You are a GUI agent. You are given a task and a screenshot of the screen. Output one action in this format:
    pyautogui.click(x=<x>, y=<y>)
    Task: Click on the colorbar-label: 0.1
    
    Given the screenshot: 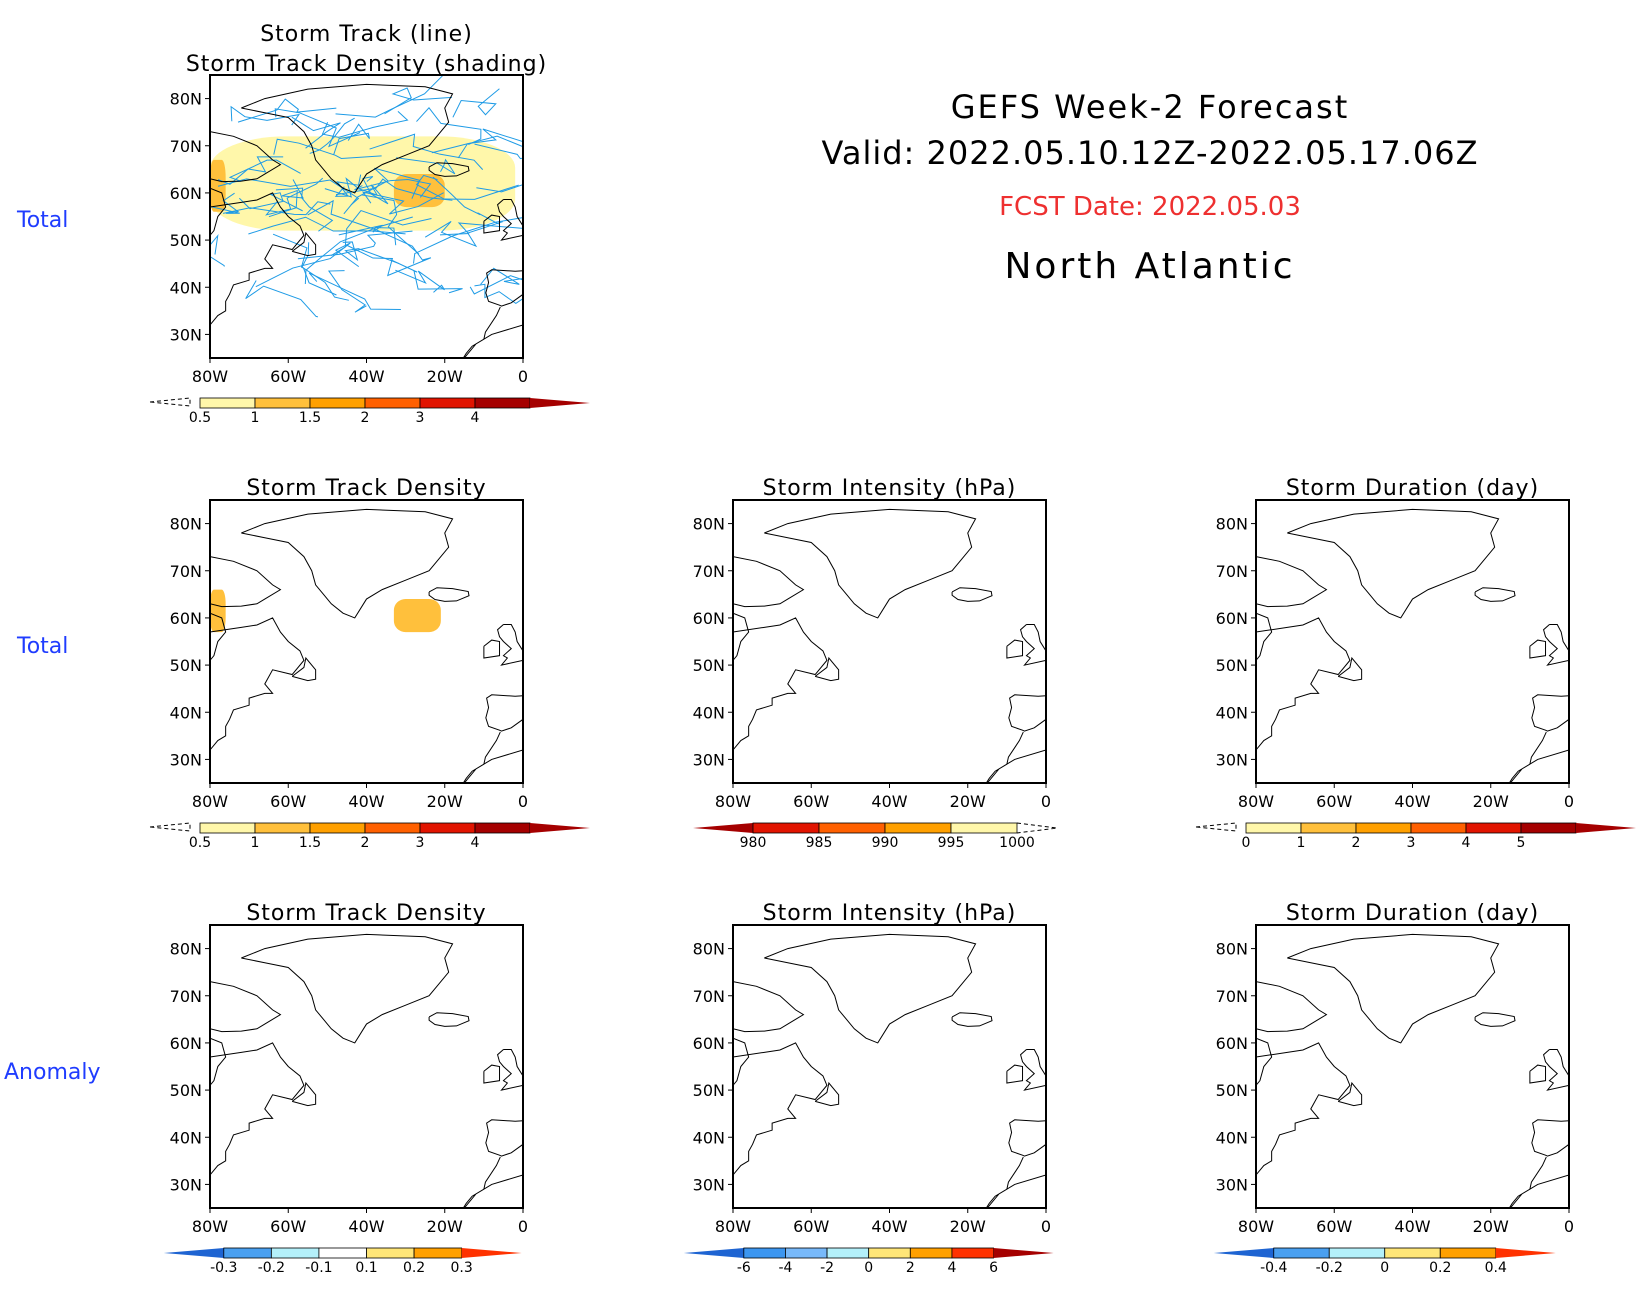 What is the action you would take?
    pyautogui.click(x=366, y=1268)
    